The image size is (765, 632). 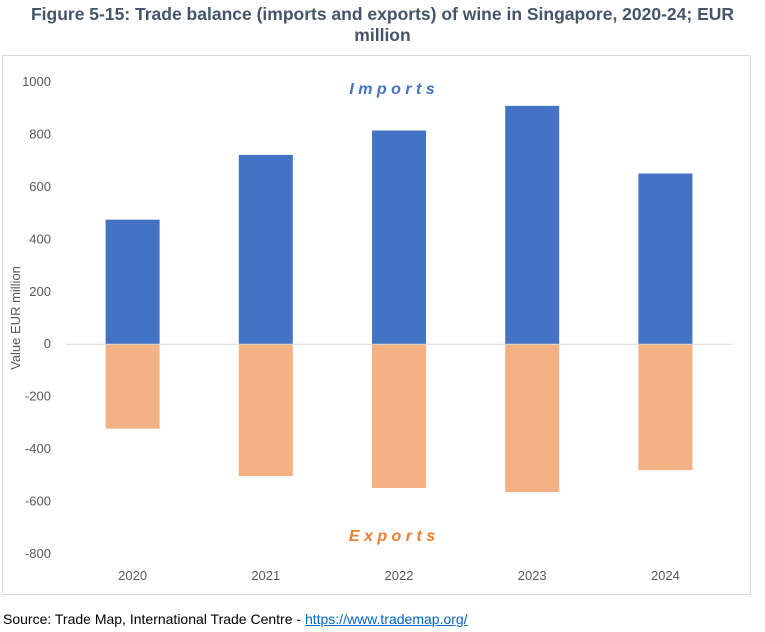 What do you see at coordinates (40, 238) in the screenshot?
I see `y-tick-label: 400` at bounding box center [40, 238].